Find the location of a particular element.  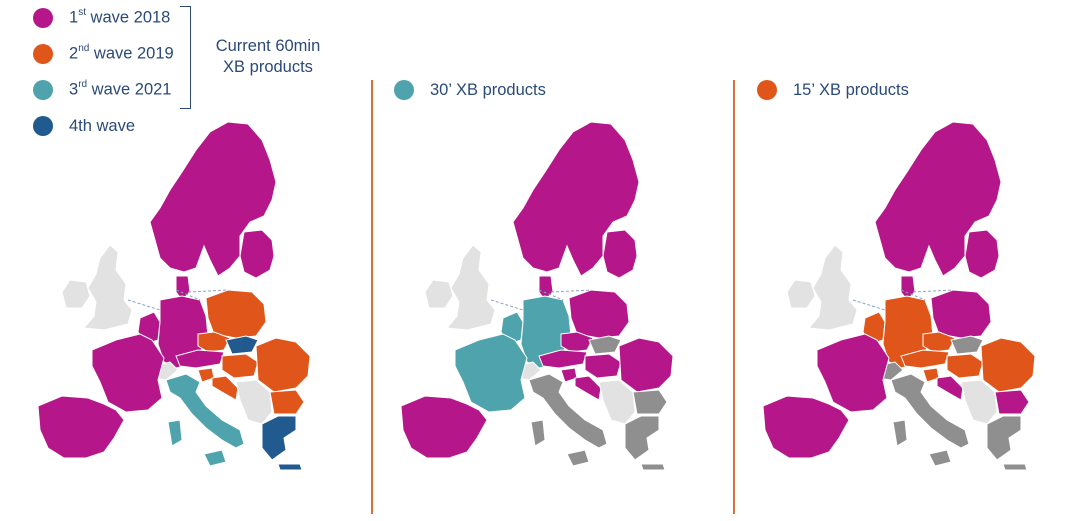

panel-divider-right is located at coordinates (734, 297).